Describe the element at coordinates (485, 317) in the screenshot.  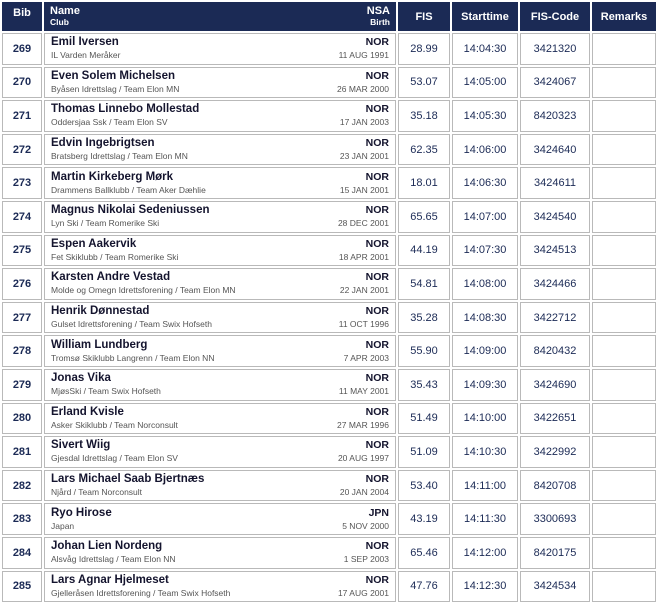
I see `starttime-cell: 14:08:30` at that location.